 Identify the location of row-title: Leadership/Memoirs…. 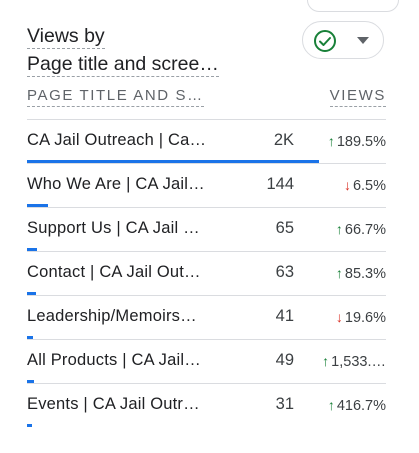
(112, 316).